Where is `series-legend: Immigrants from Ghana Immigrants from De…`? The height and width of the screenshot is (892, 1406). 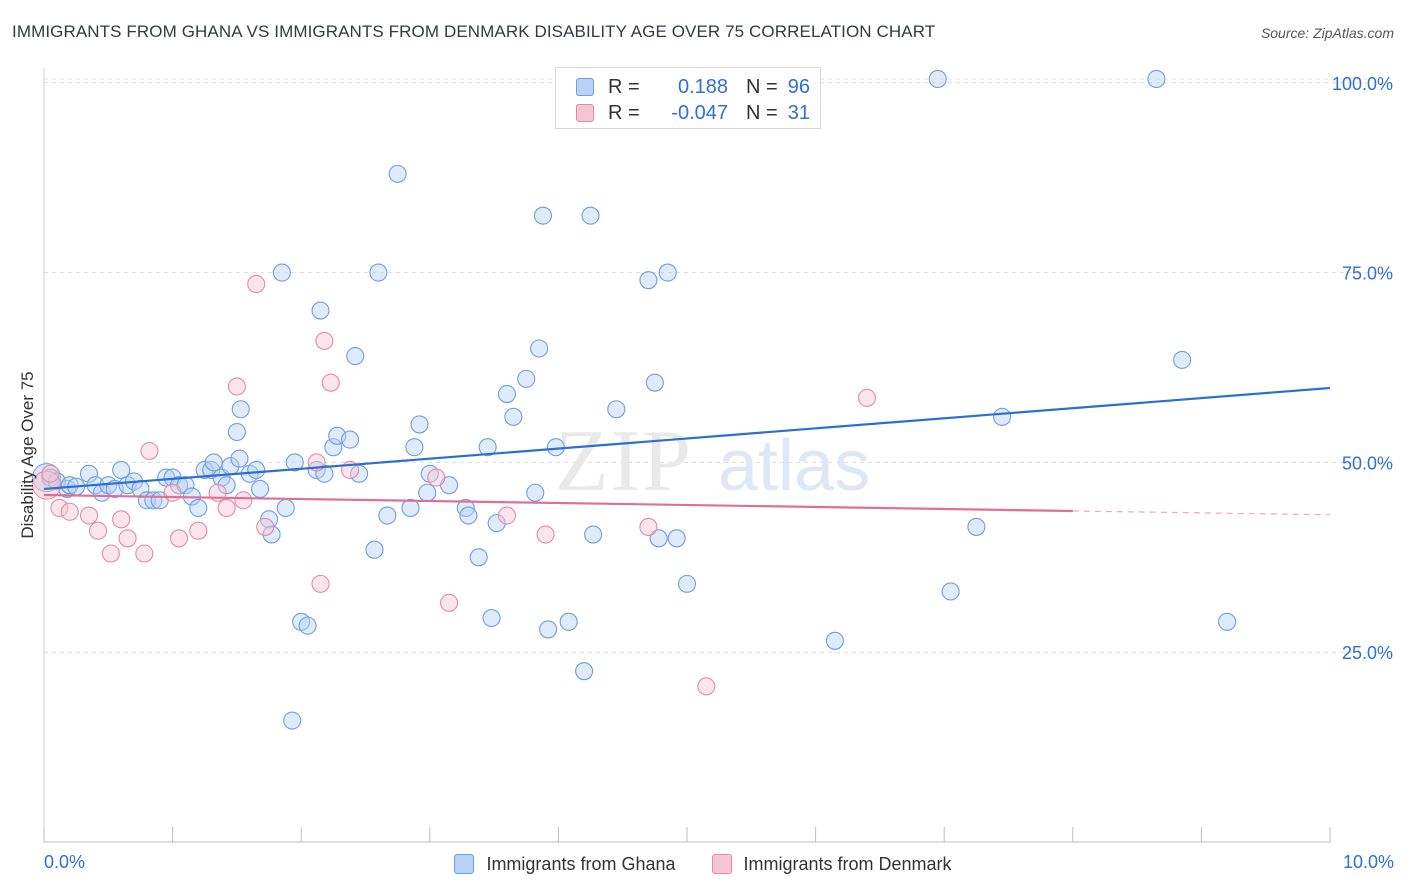
series-legend: Immigrants from Ghana Immigrants from De… is located at coordinates (703, 864).